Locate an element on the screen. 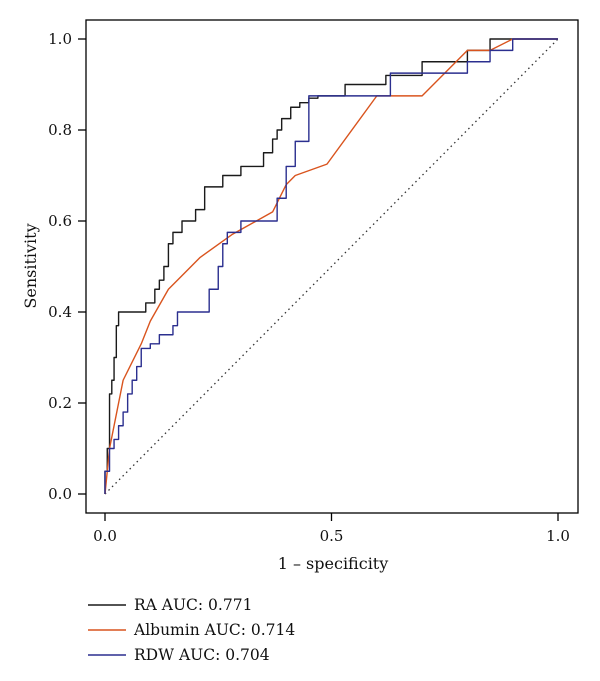 This screenshot has width=600, height=681. x-axis-title: 1 – specificity is located at coordinates (333, 563).